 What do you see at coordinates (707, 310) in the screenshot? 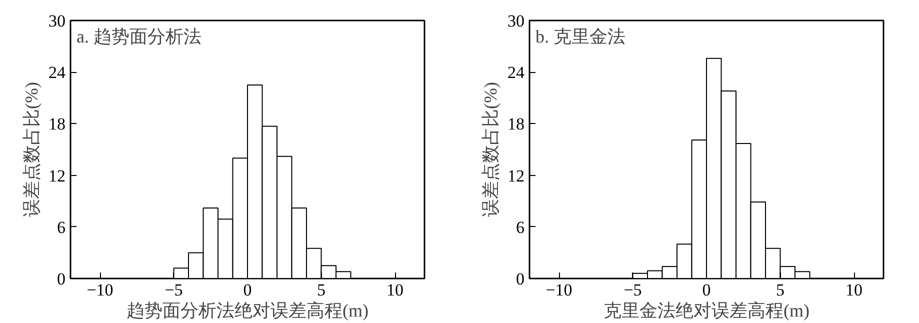
I see `x-axis-title: 克里金法绝对误差高程(m)` at bounding box center [707, 310].